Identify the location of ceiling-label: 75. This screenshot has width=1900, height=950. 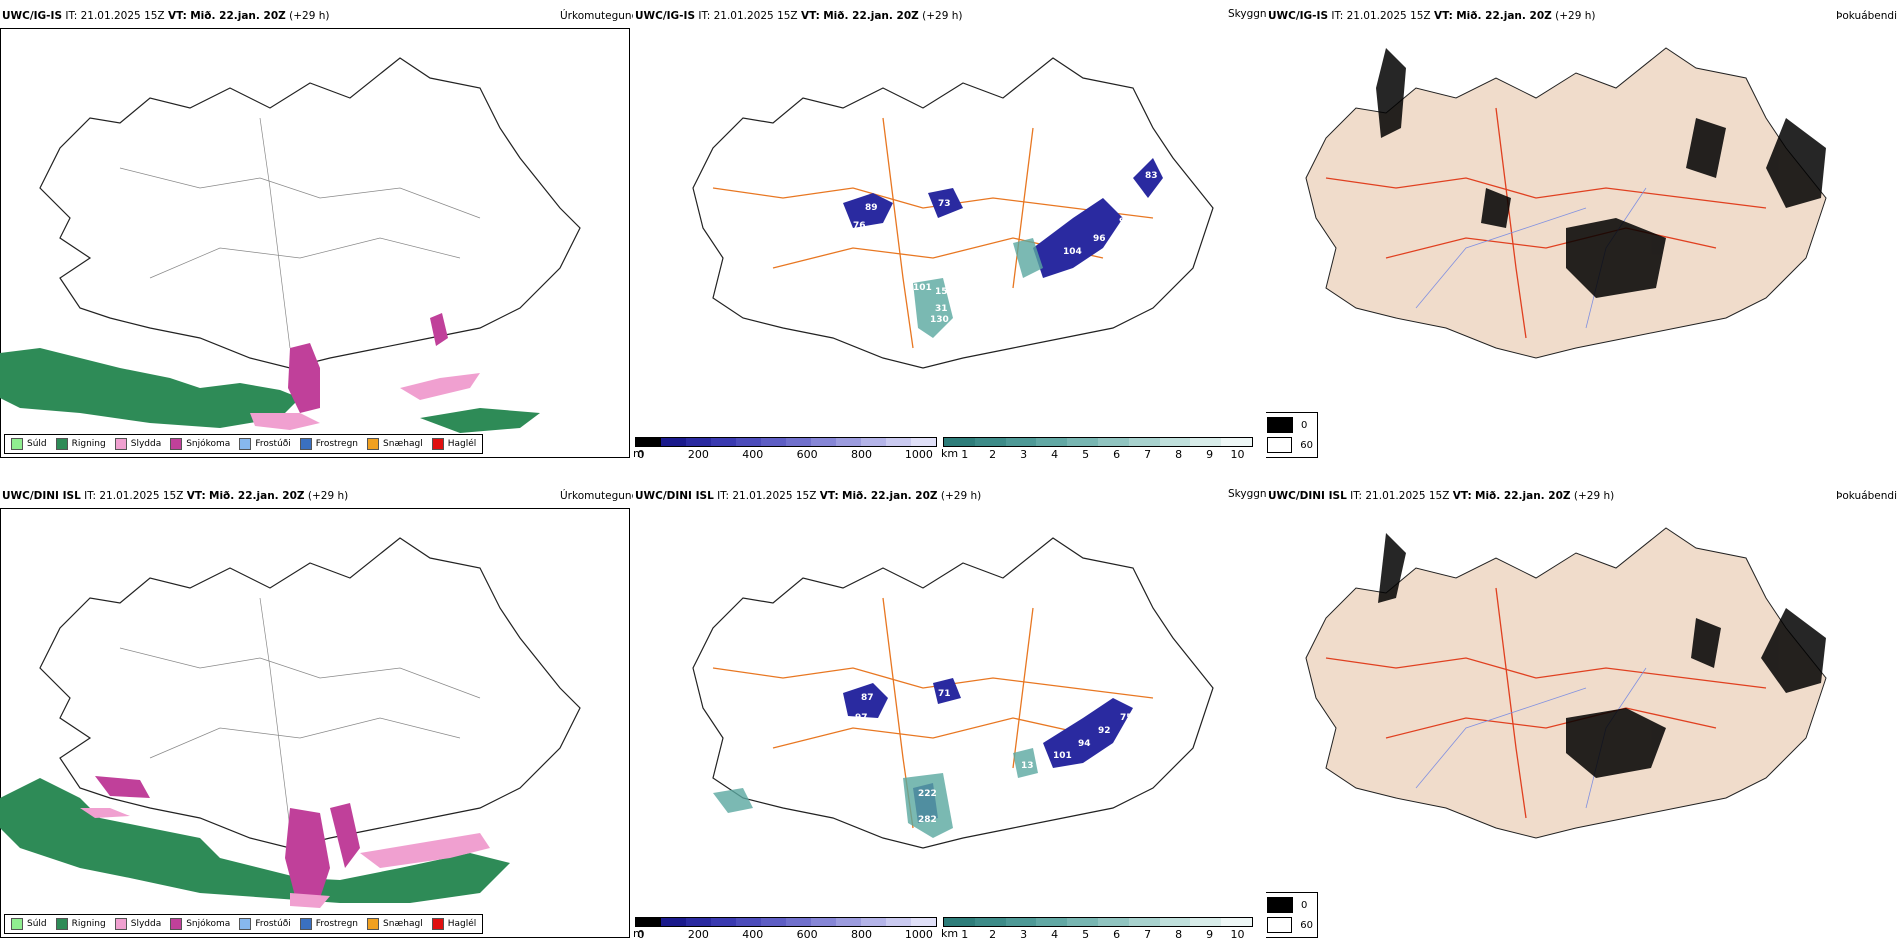
(1126, 718).